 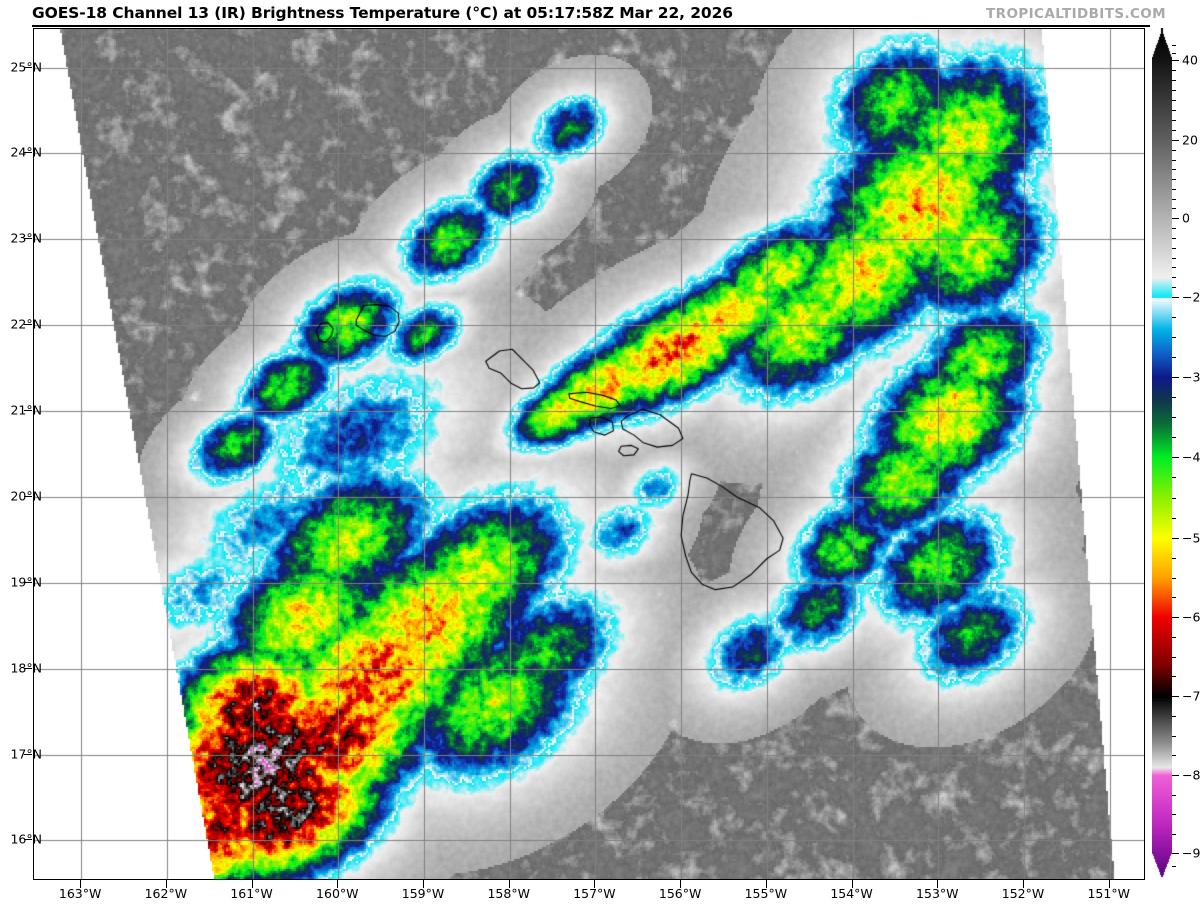 I want to click on y-axis-tick-label: 21°N, so click(x=26, y=410).